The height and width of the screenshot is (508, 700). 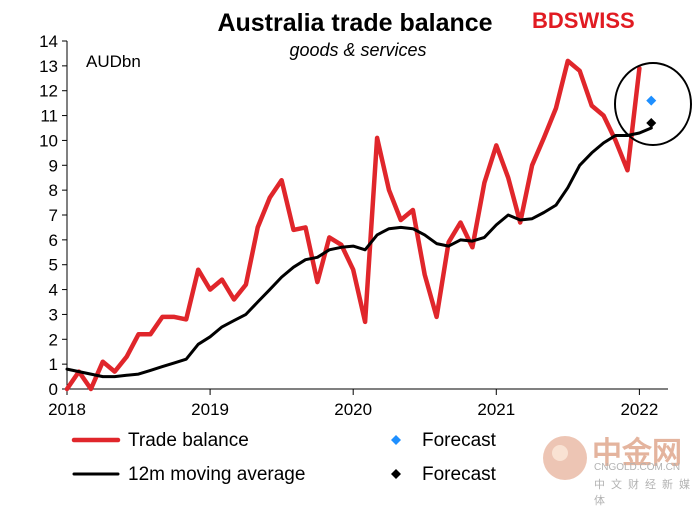 I want to click on y-tick-label: 14, so click(x=48, y=41).